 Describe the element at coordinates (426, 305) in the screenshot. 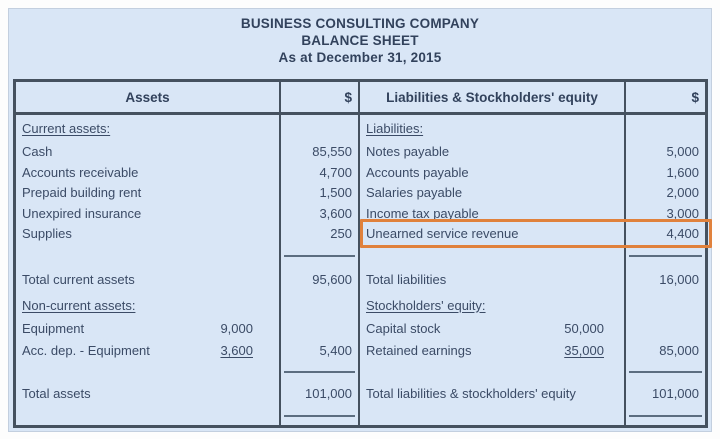

I see `section-heading-stockholders-equity-label: Stockholders' equity:` at that location.